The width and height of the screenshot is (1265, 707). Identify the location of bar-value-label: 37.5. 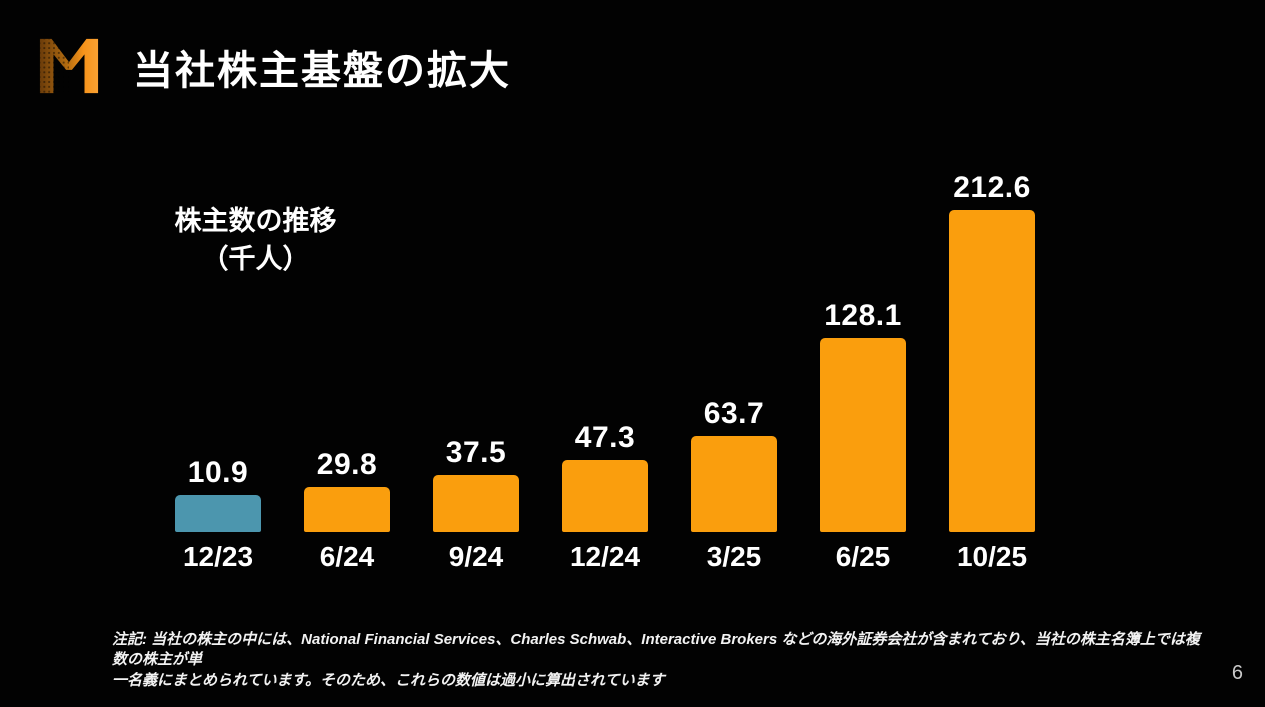
(476, 452).